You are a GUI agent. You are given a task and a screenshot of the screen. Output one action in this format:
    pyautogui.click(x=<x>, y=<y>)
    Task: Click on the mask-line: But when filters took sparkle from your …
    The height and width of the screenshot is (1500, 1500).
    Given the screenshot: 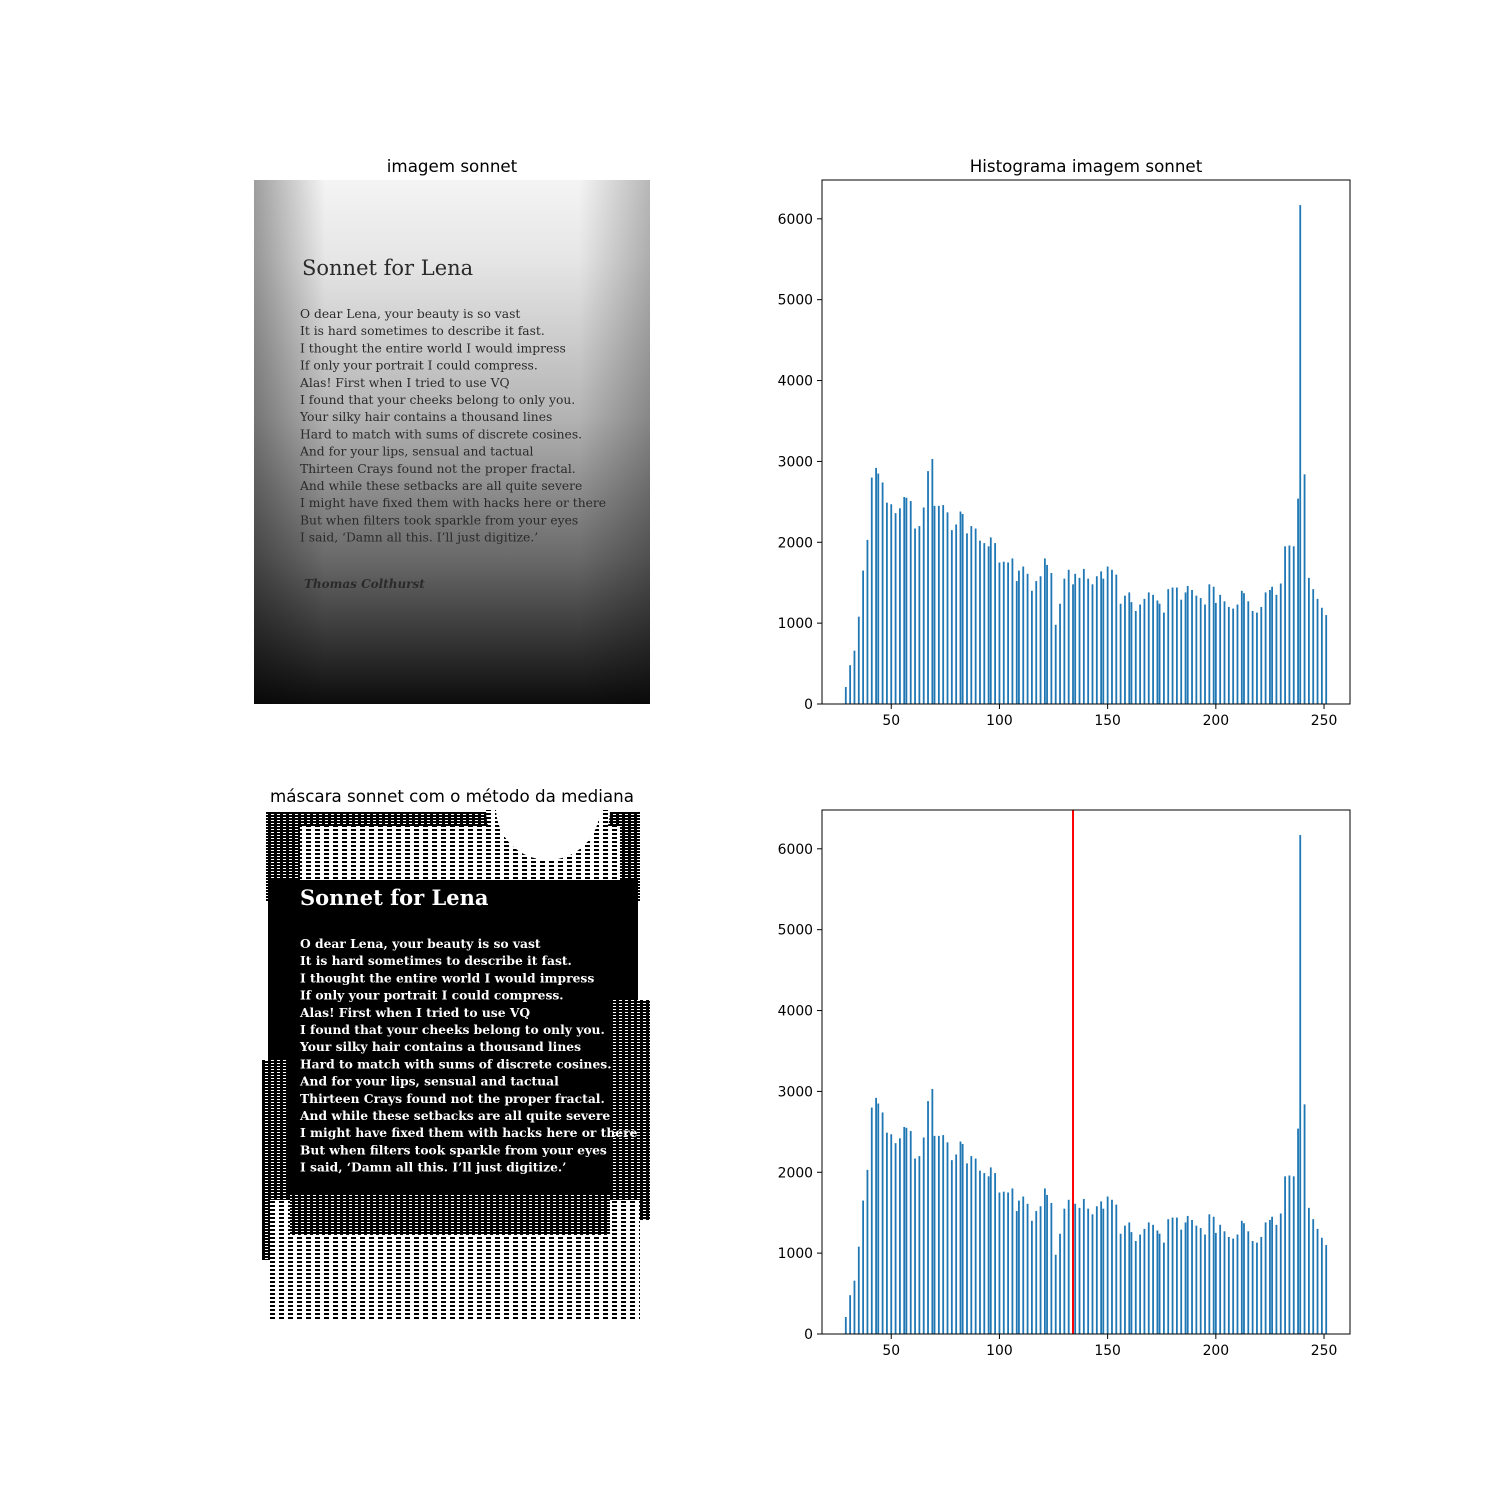 What is the action you would take?
    pyautogui.click(x=453, y=1149)
    